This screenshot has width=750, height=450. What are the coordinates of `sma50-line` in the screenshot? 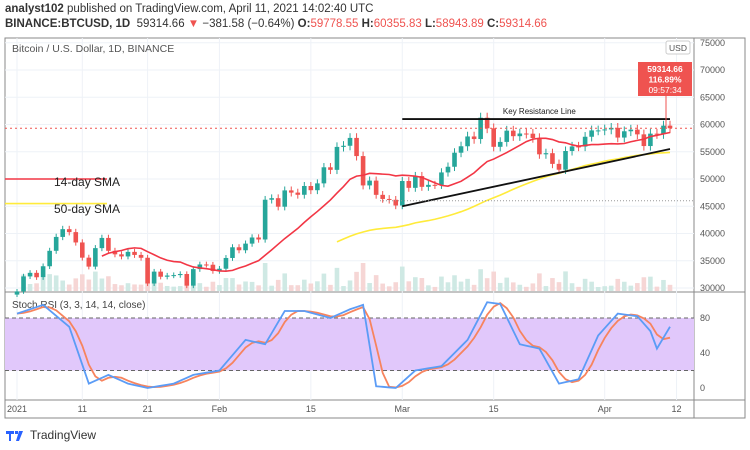 It's located at (503, 197).